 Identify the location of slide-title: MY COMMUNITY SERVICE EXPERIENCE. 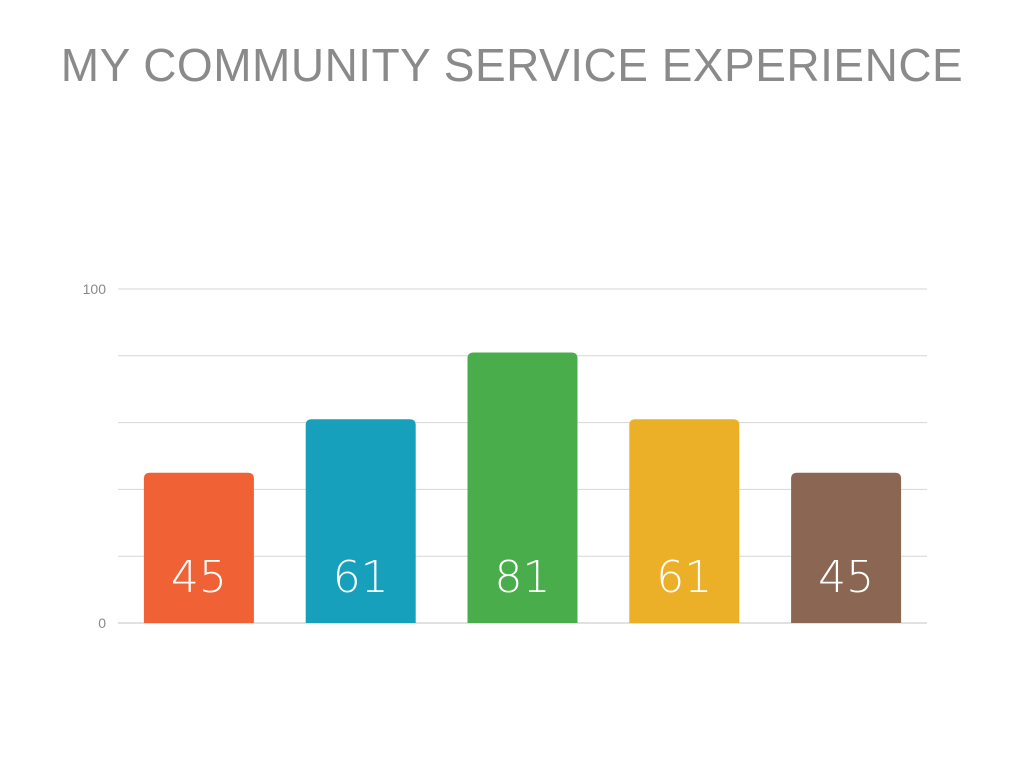
(512, 65).